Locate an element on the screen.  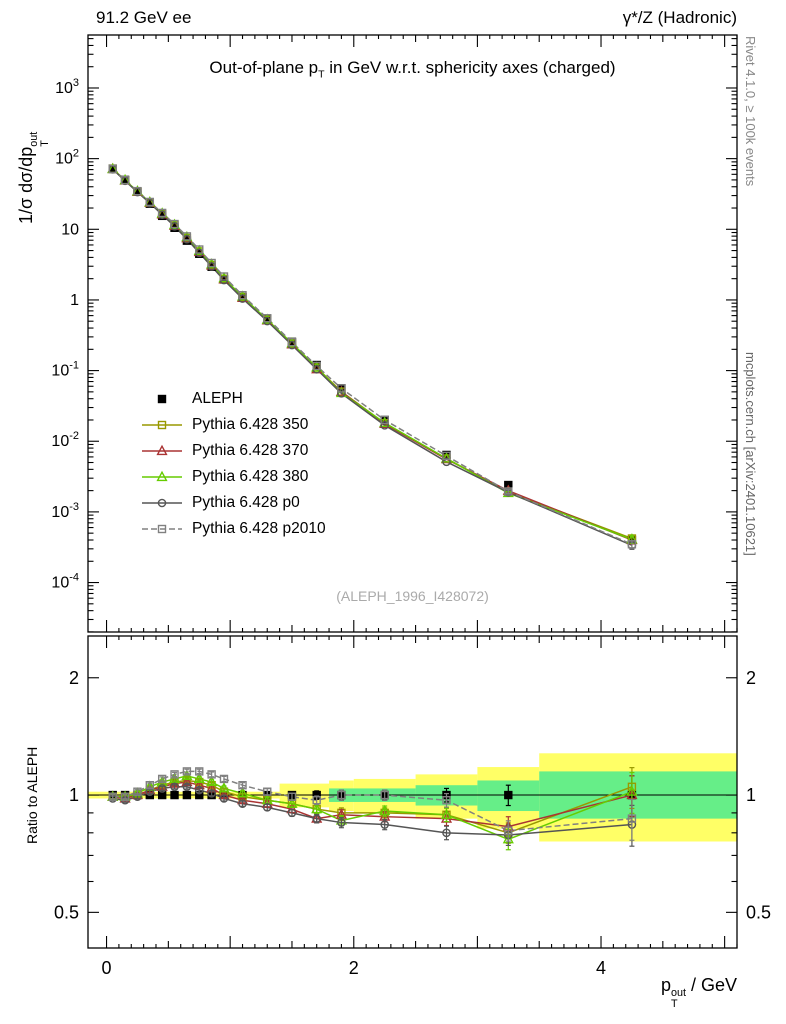
legend-item: Pythia 6.428 370 is located at coordinates (233, 451).